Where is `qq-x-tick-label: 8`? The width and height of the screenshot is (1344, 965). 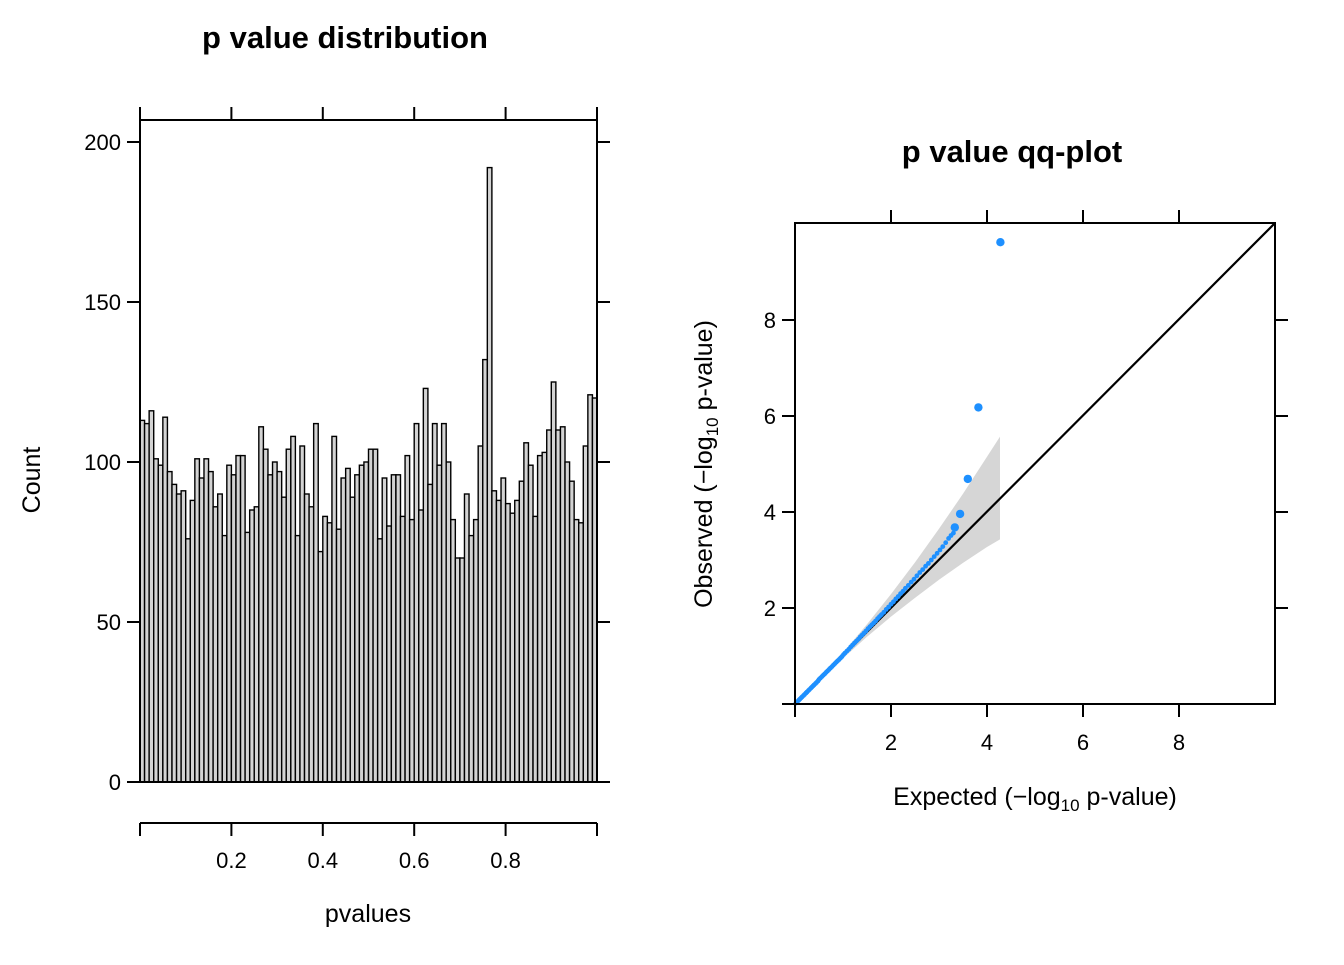
qq-x-tick-label: 8 is located at coordinates (1179, 742).